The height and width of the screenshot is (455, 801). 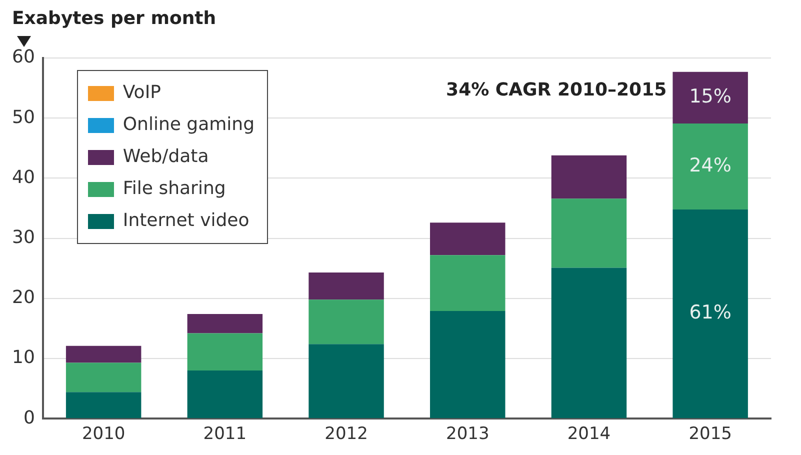 I want to click on y-tick-label: 0, so click(x=29, y=417).